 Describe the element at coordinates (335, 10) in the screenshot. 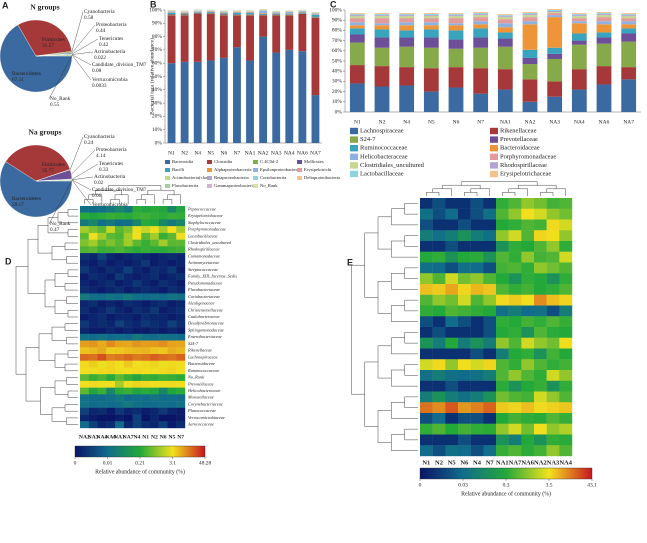

I see `y-tick-label: 100%` at that location.